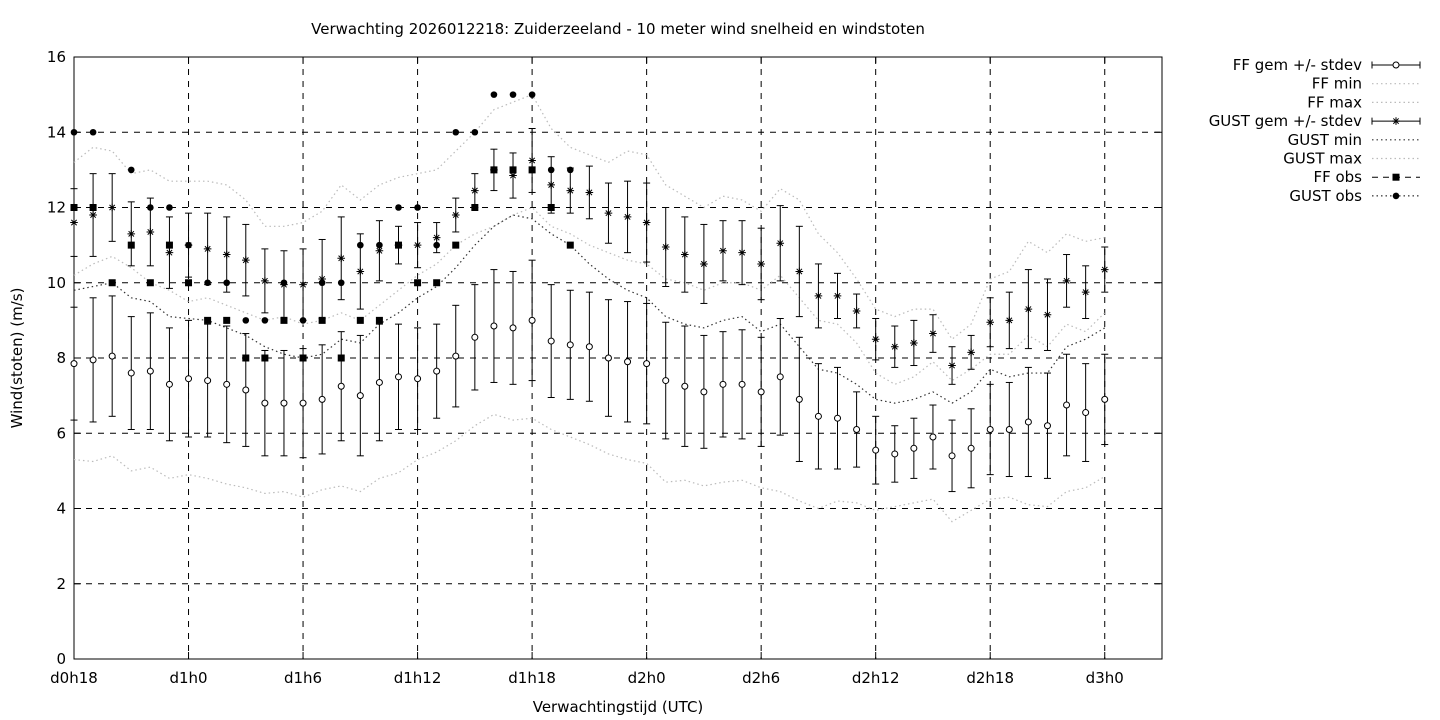  I want to click on series-line-ff-min, so click(589, 468).